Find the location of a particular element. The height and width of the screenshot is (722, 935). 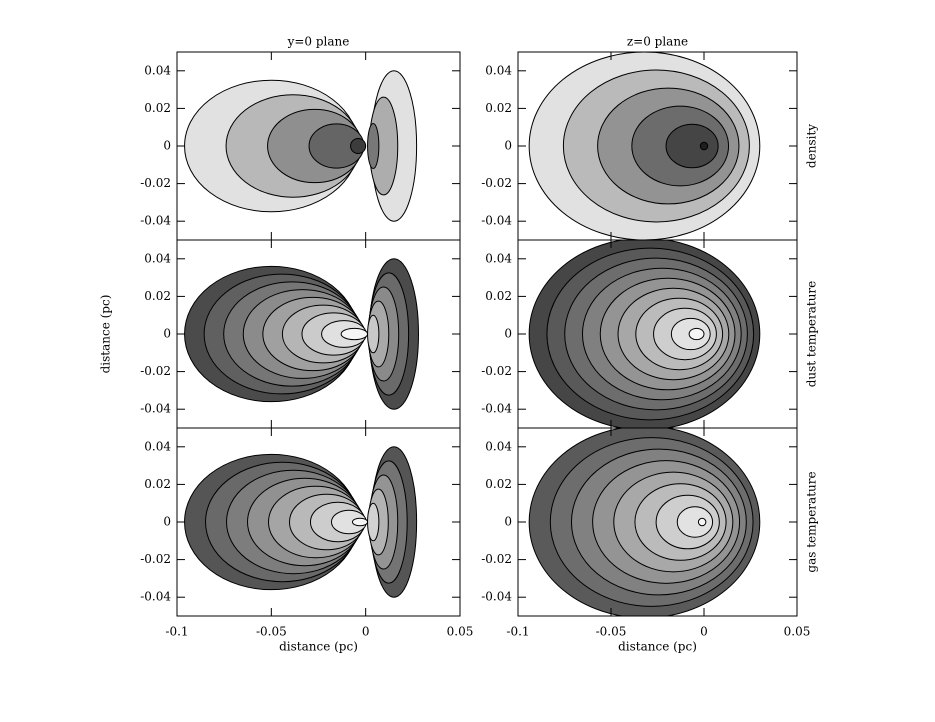

row-label: density is located at coordinates (812, 146).